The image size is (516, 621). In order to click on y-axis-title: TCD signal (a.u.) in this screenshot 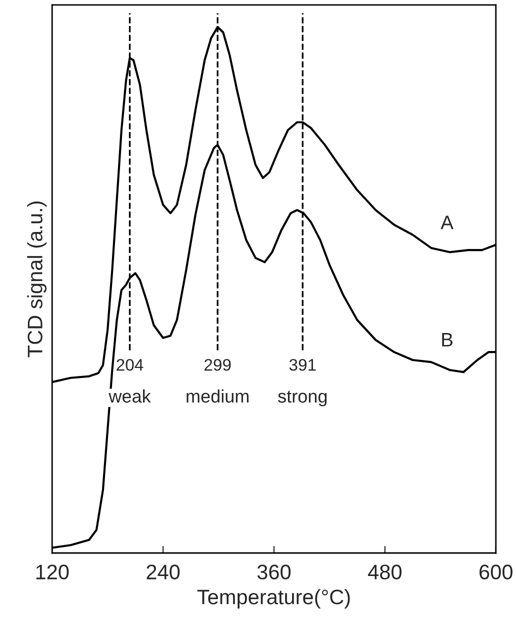, I will do `click(37, 280)`.